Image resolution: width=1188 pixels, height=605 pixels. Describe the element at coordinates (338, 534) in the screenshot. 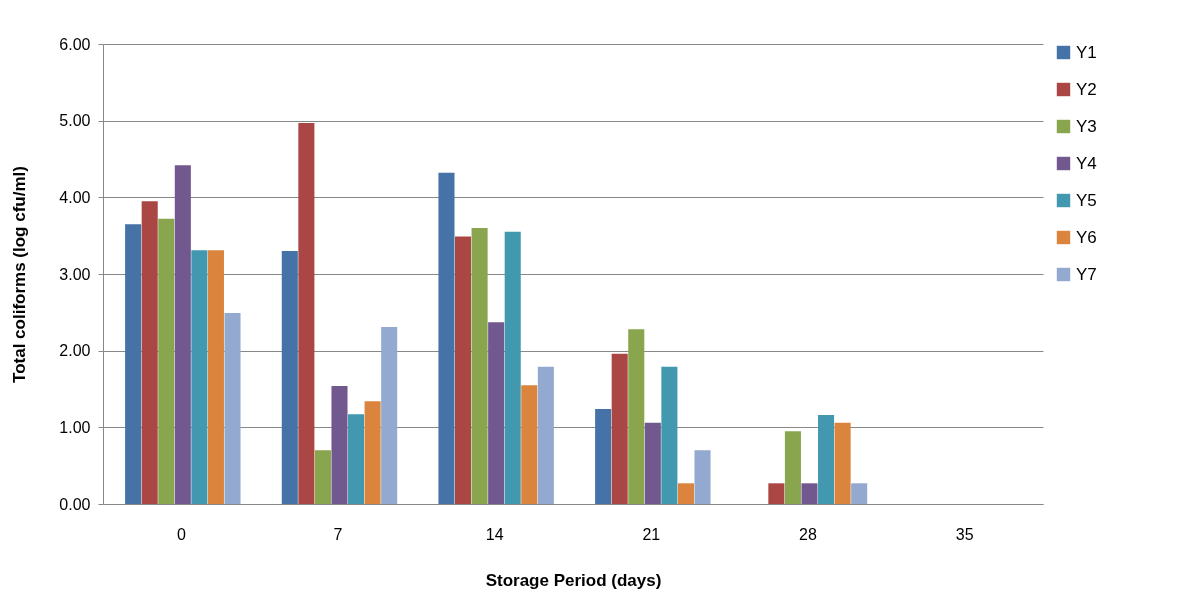

I see `x-tick-label: 7` at that location.